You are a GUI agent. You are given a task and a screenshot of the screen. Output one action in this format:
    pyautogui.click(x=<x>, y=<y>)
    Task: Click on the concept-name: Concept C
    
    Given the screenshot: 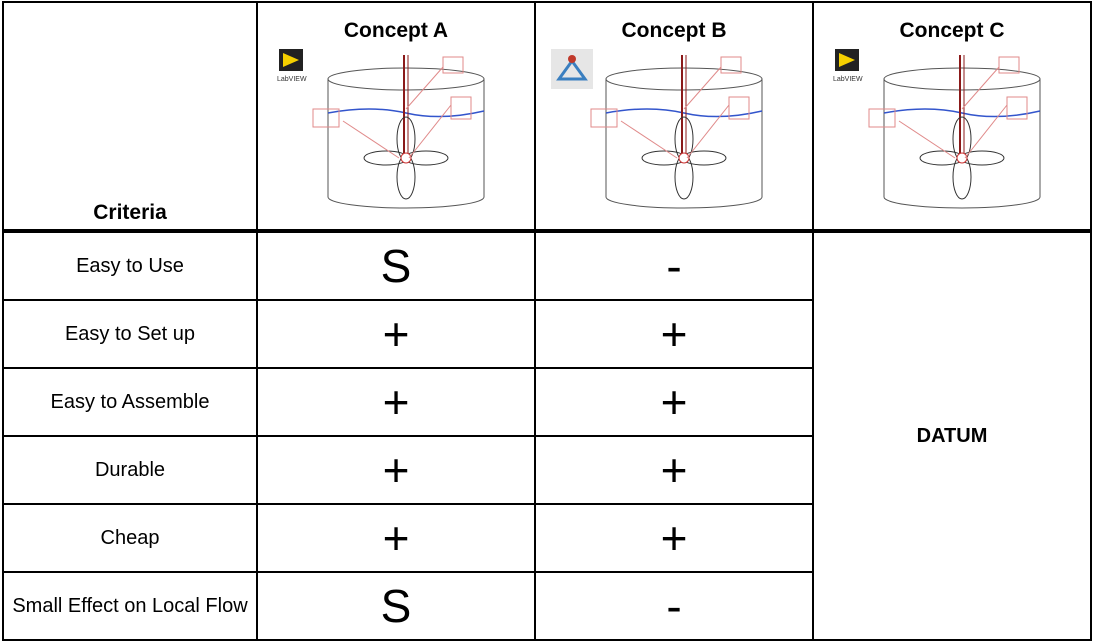 What is the action you would take?
    pyautogui.click(x=952, y=30)
    